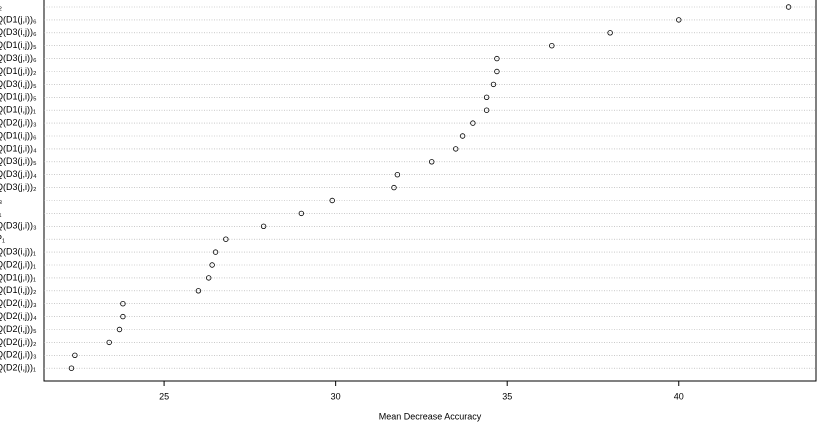 This screenshot has width=824, height=422. I want to click on y-tick-label: Q(D3(j,i))₆, so click(18, 58).